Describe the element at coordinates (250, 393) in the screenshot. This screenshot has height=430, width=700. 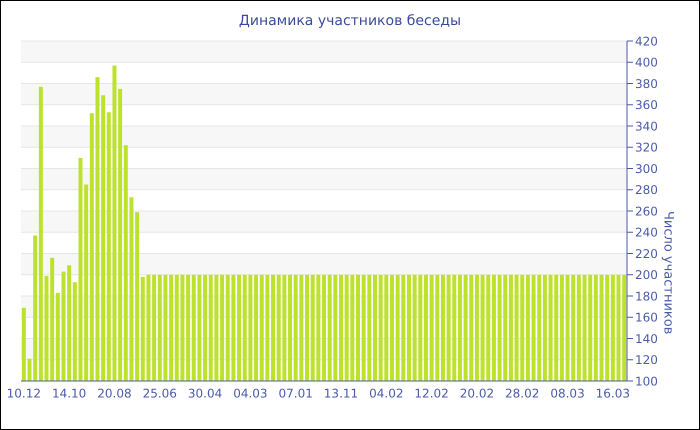
I see `x-tick-label: 04.03` at that location.